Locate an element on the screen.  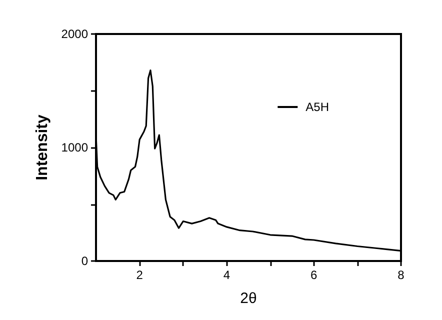
x-axis-title: 2θ is located at coordinates (248, 298).